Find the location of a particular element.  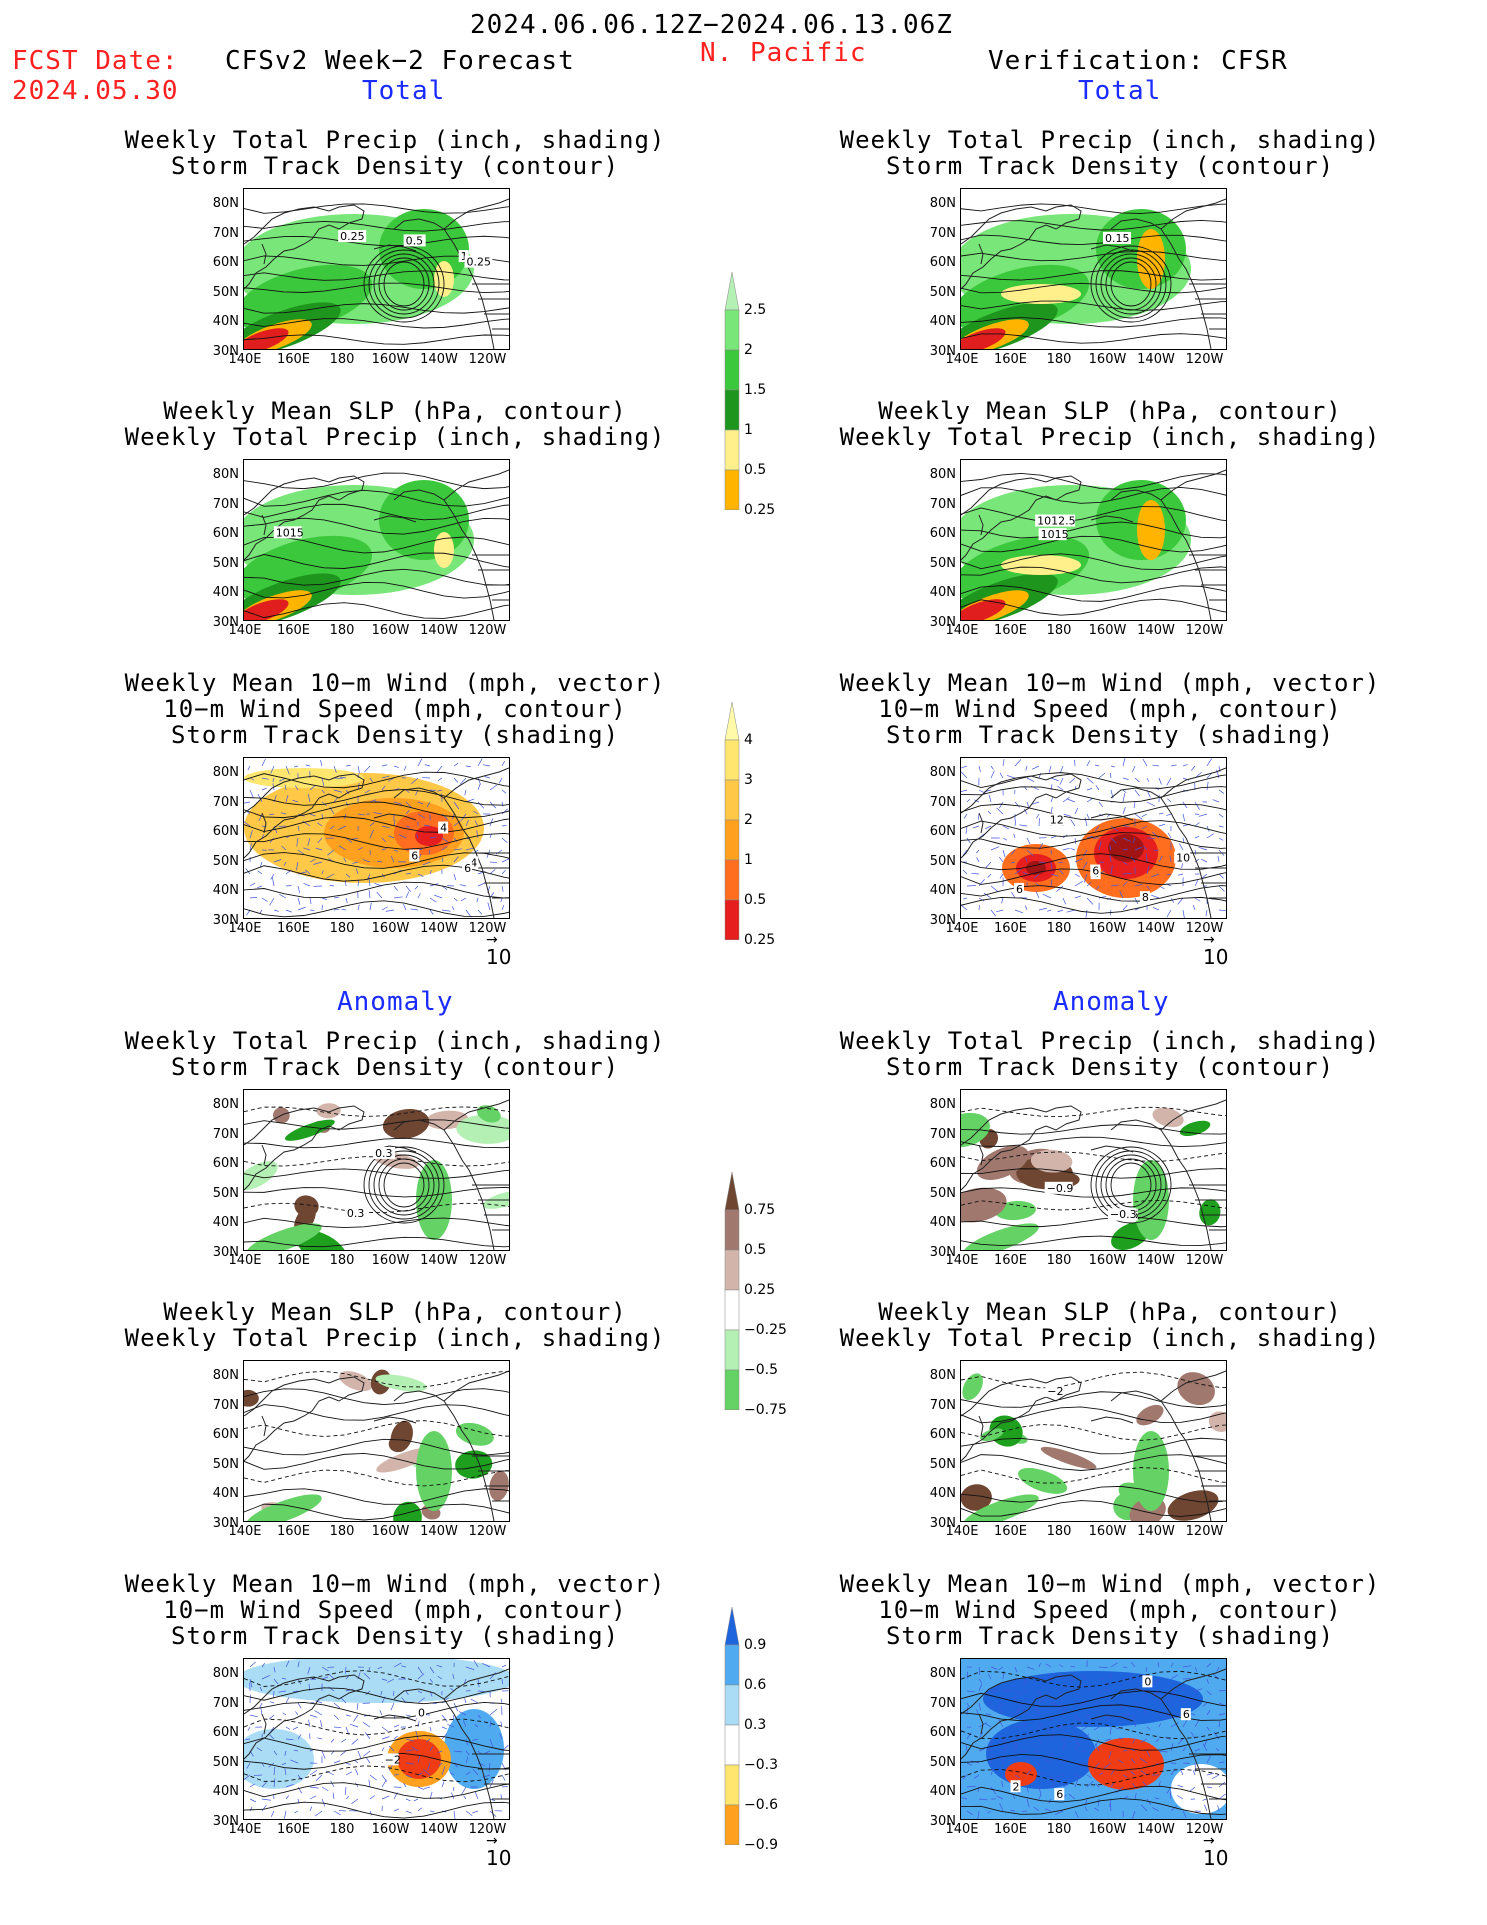

lon-label-r2_left-1: 160E is located at coordinates (293, 928).